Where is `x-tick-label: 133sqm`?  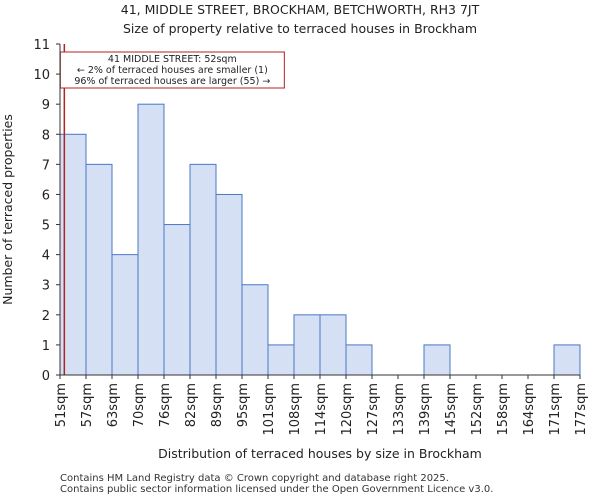 x-tick-label: 133sqm is located at coordinates (399, 409).